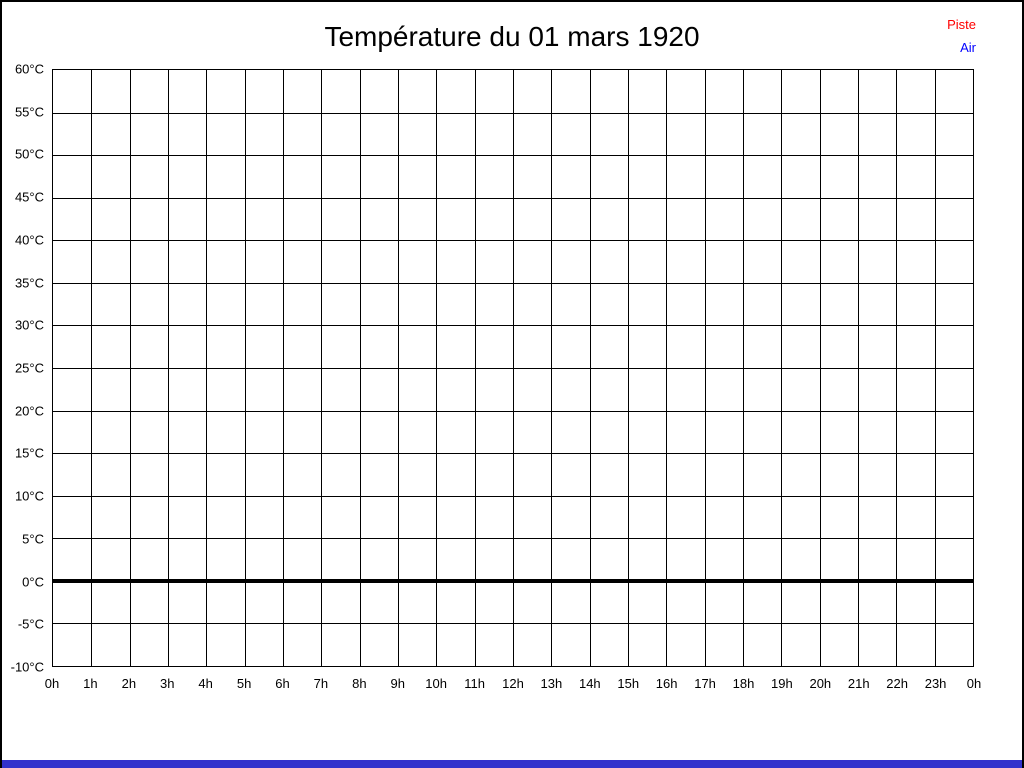 This screenshot has width=1024, height=768. What do you see at coordinates (782, 683) in the screenshot?
I see `x-tick-label: 19h` at bounding box center [782, 683].